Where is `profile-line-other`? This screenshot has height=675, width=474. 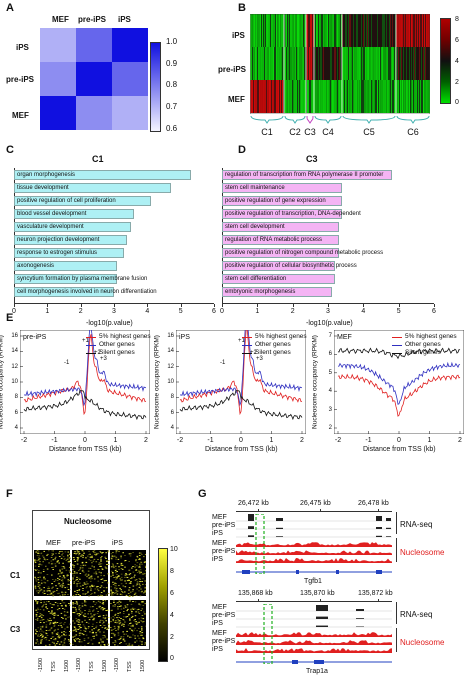
profile-line-other is located at coordinates (85, 368).